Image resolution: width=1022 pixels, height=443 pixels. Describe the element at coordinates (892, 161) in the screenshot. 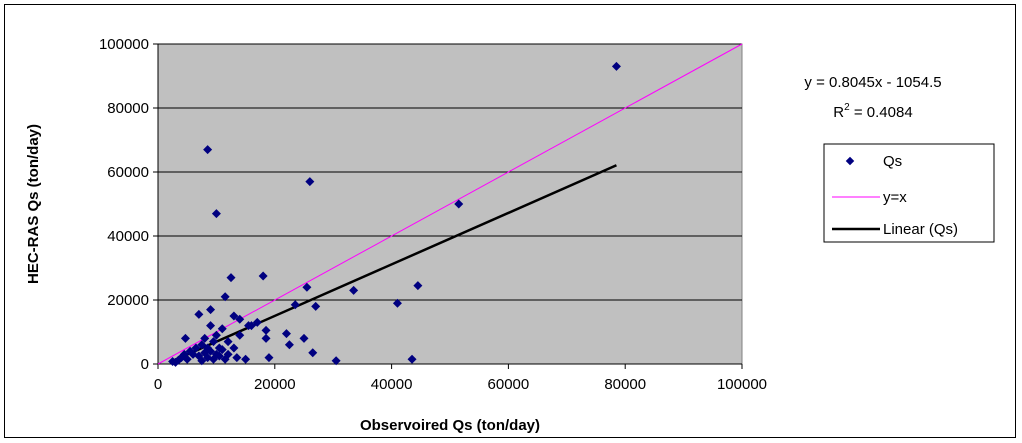

I see `legend-label-qs: Qs` at that location.